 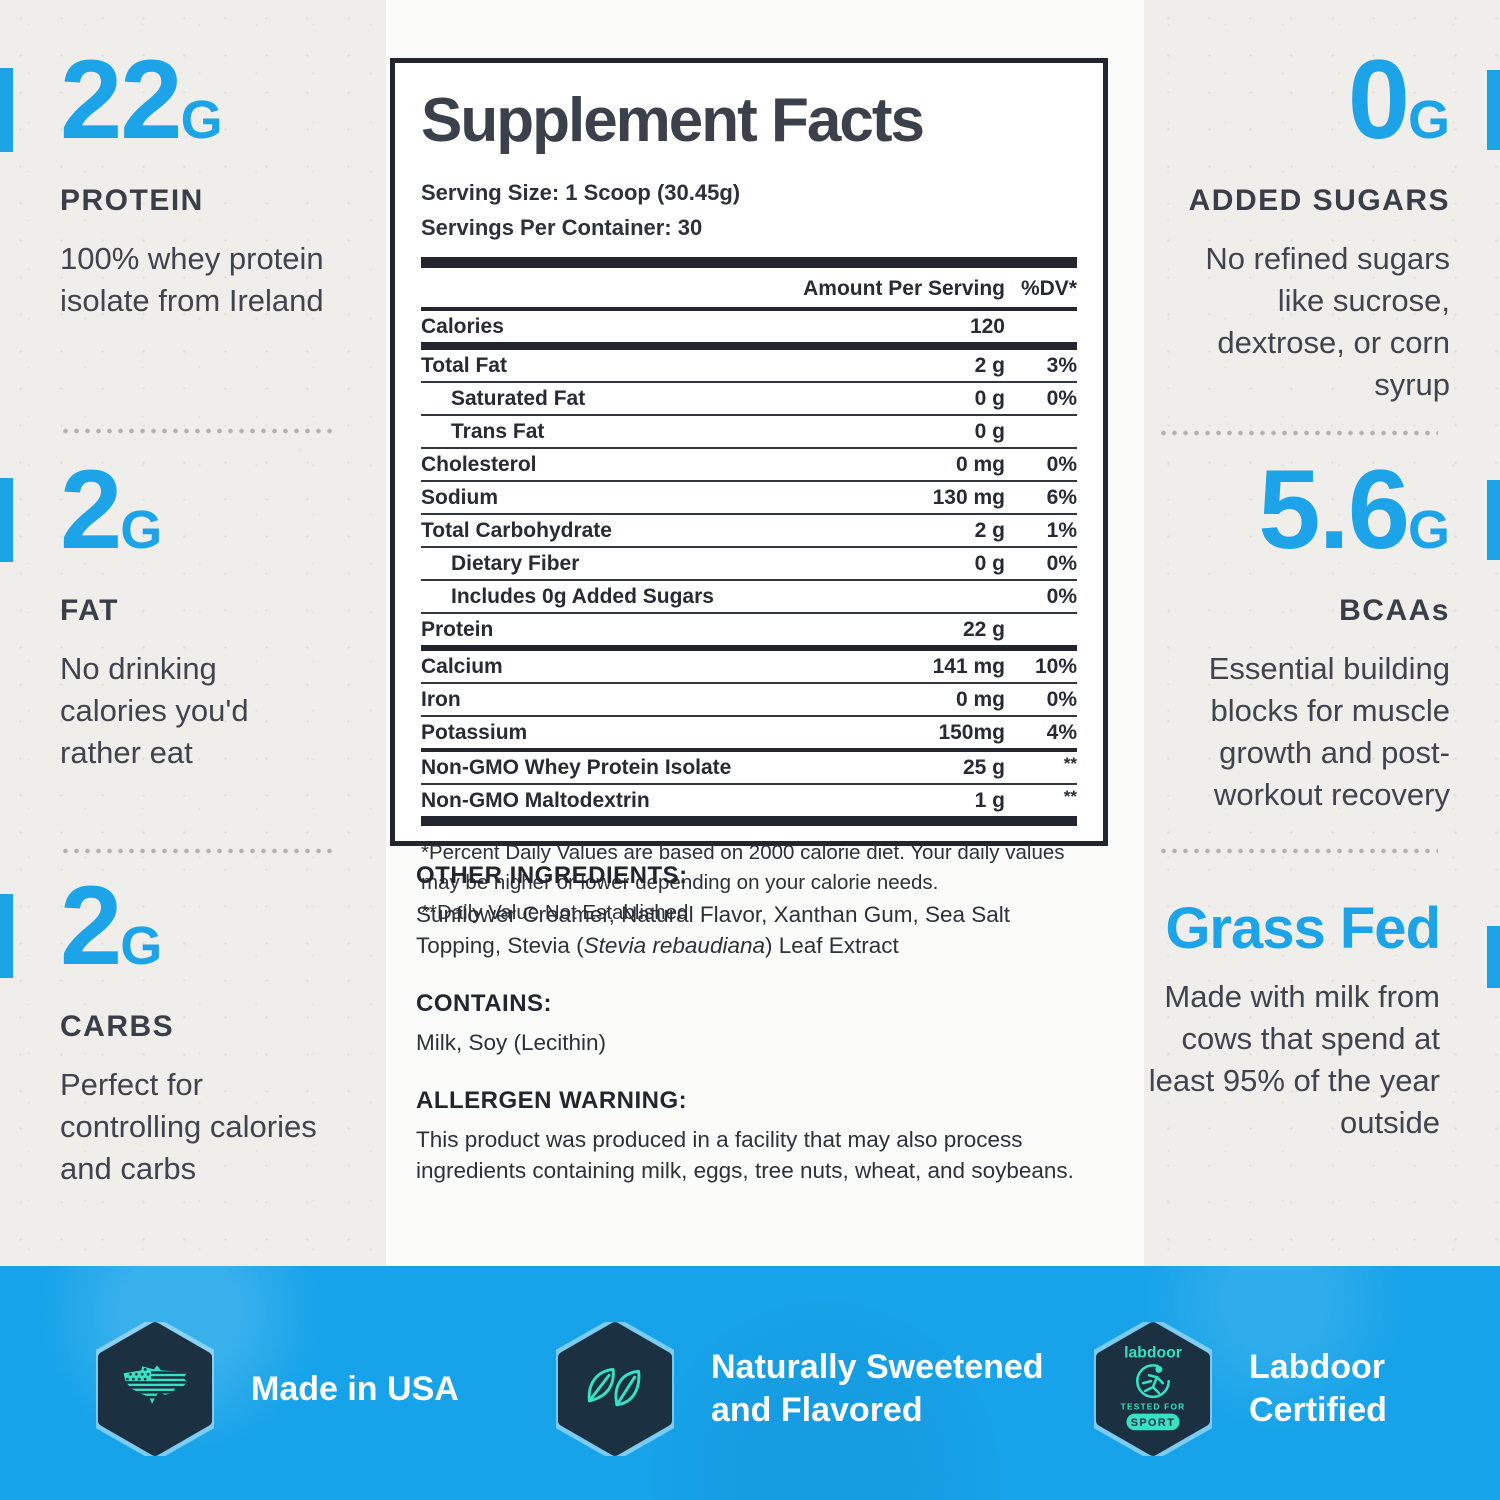 What do you see at coordinates (749, 768) in the screenshot?
I see `table-row: Non-GMO Whey Protein Isolate 25 g **` at bounding box center [749, 768].